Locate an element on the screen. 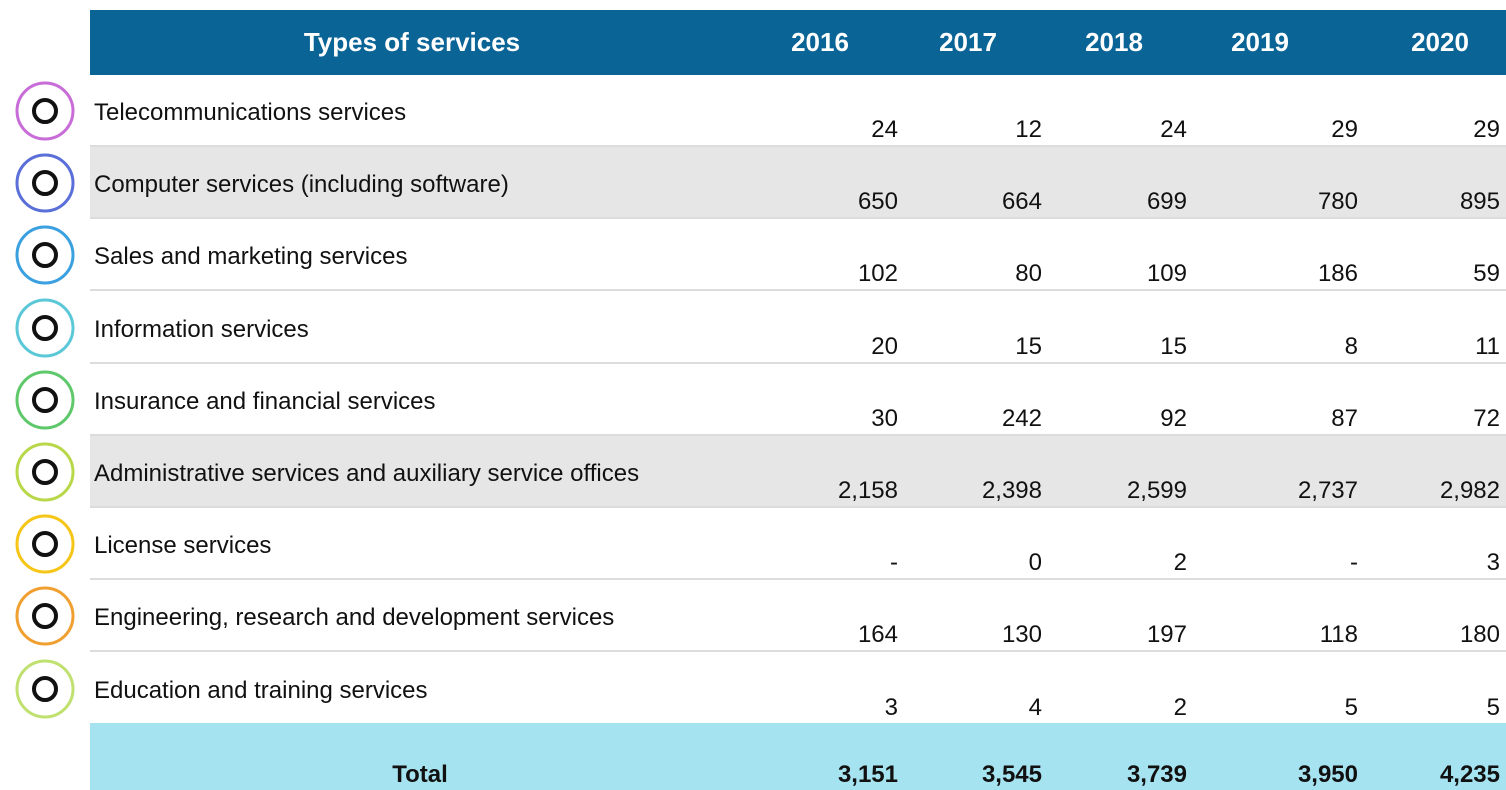  cell-value: 87 is located at coordinates (1344, 418).